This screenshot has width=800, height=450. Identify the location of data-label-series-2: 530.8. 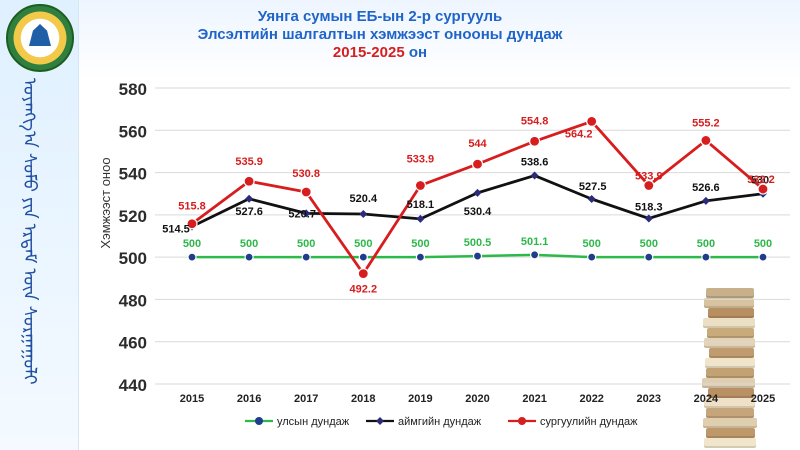
(306, 174).